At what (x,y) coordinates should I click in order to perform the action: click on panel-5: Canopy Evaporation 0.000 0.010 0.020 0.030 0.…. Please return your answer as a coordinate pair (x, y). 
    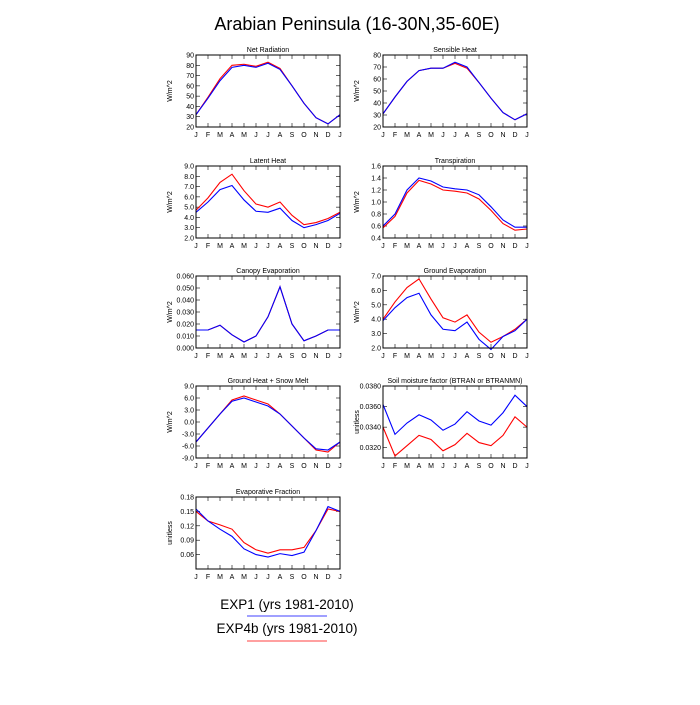
    Looking at the image, I should click on (254, 314).